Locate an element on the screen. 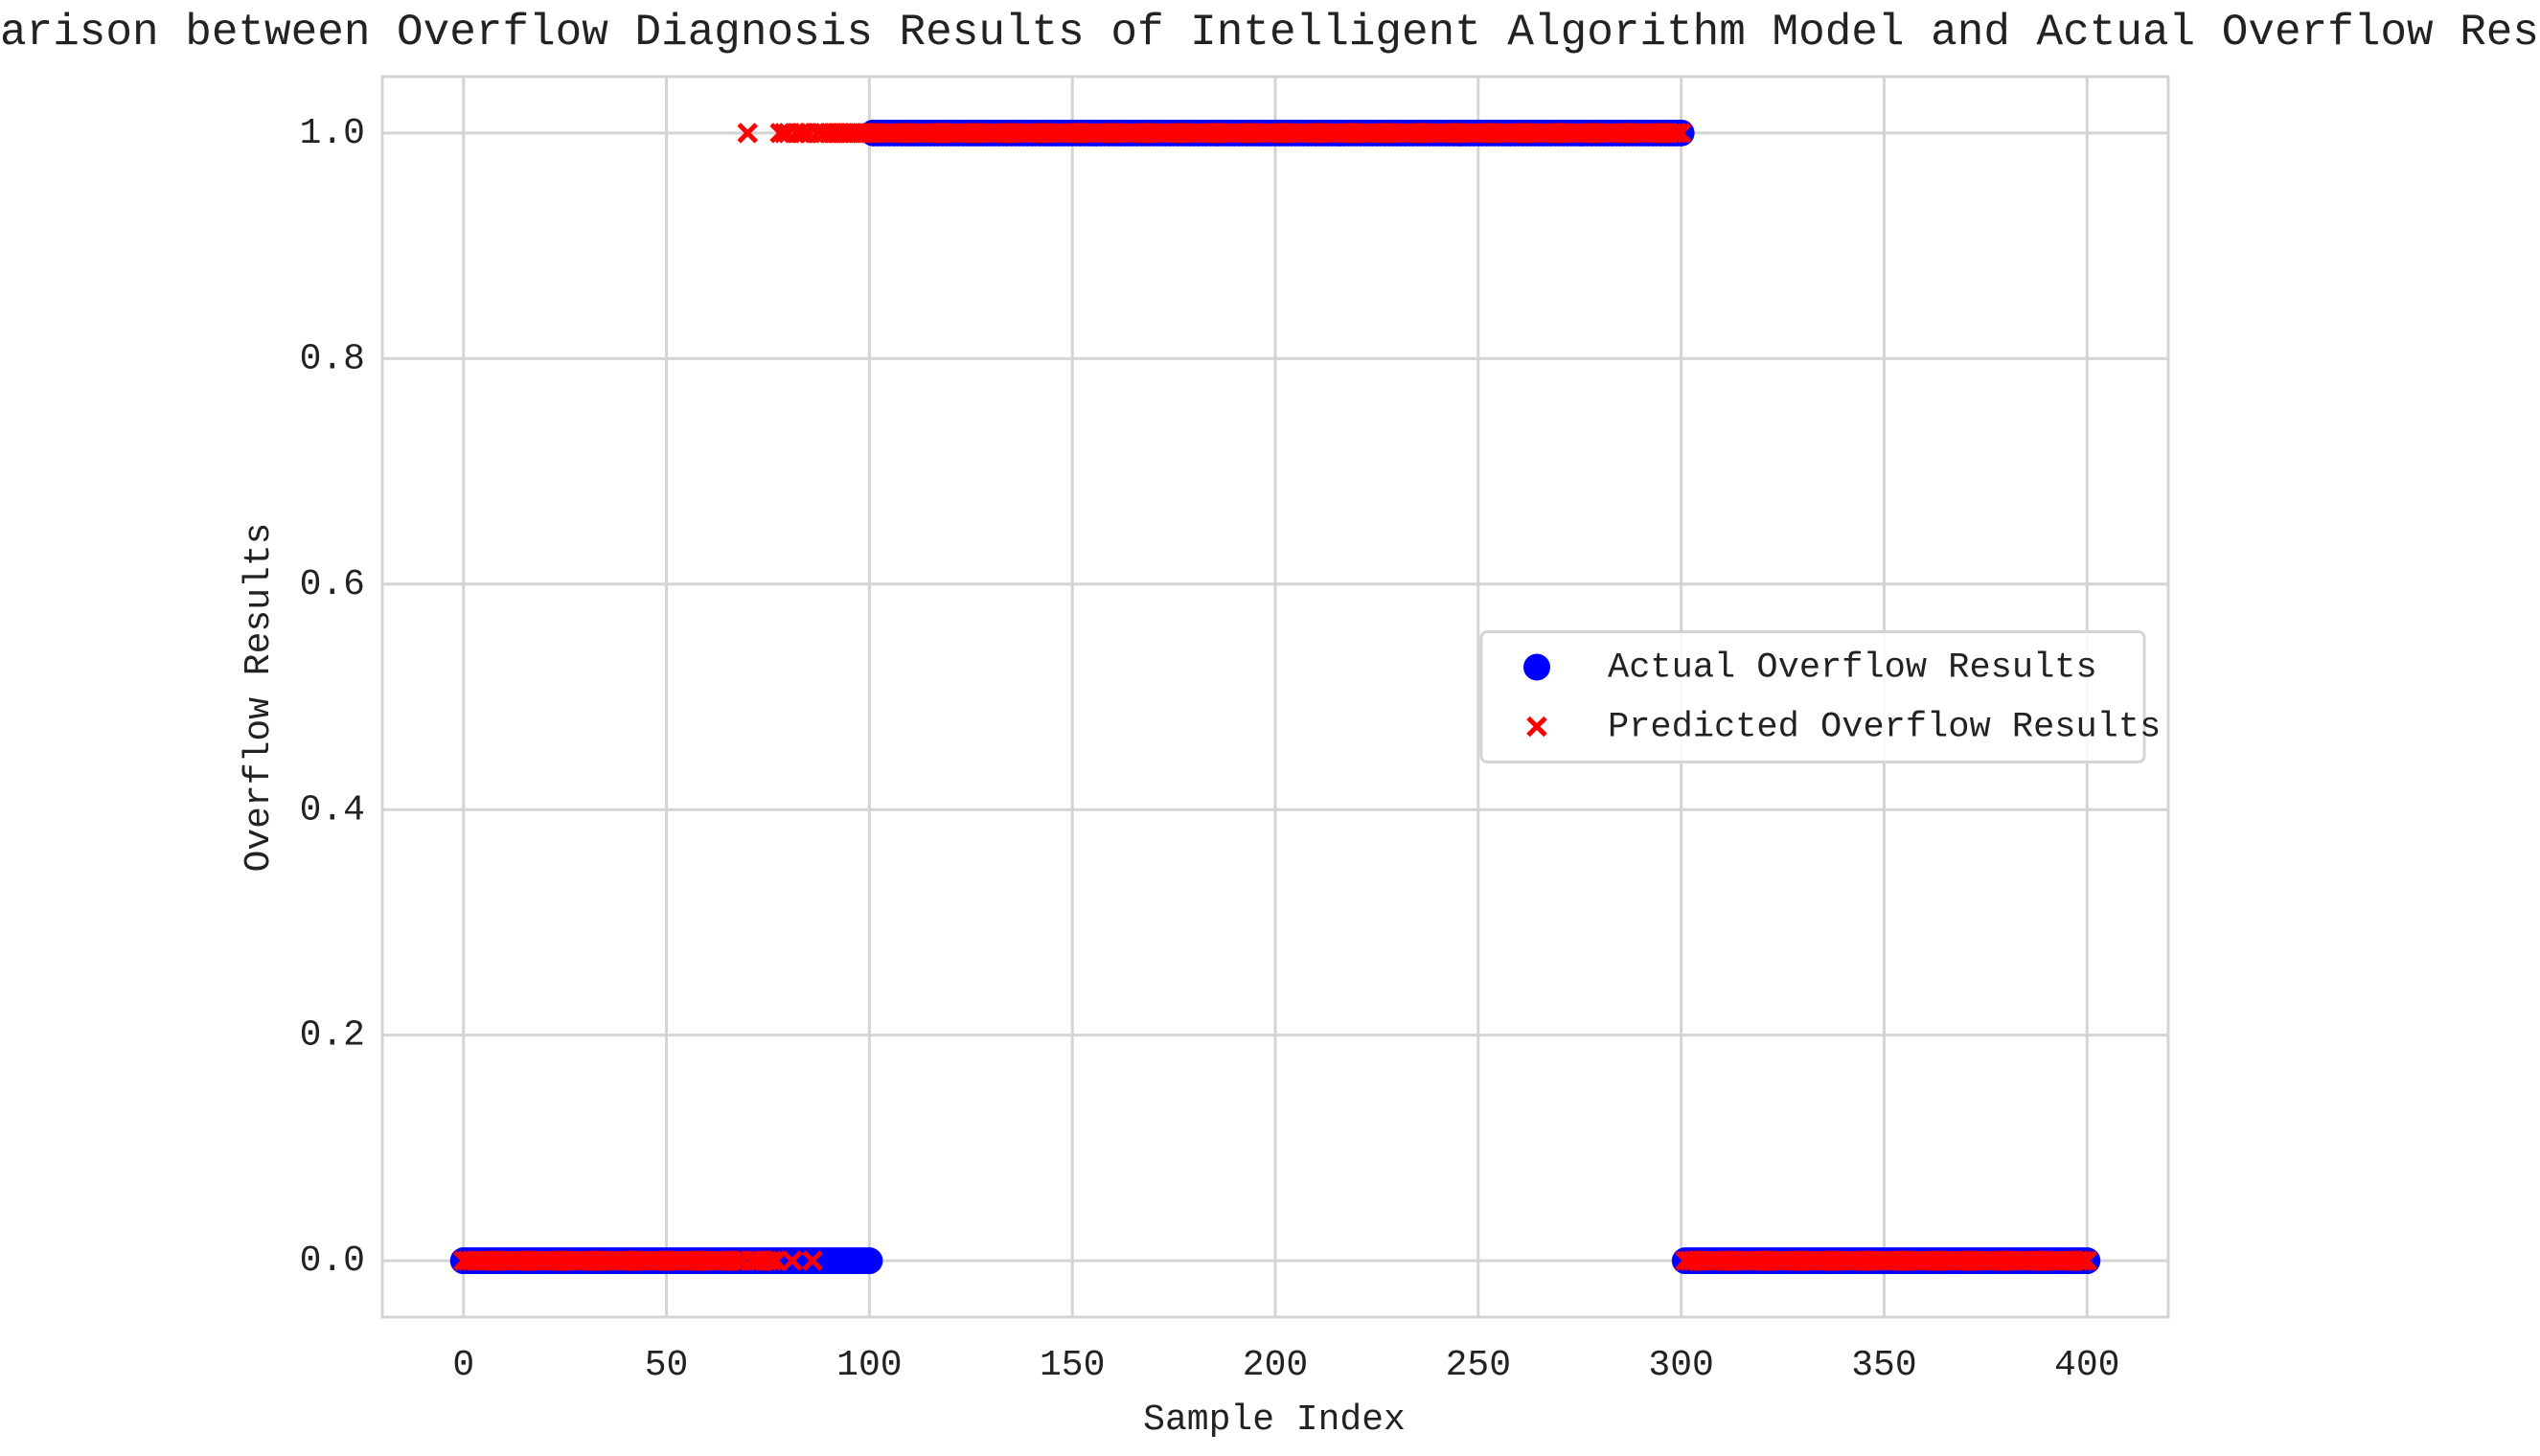 The image size is (2540, 1456). x-tick-label: 200 is located at coordinates (1276, 1365).